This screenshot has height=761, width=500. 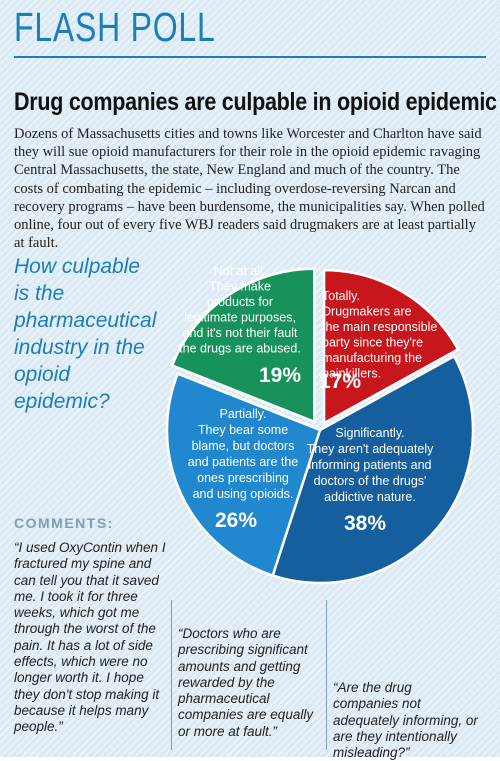 I want to click on slice-totally-percent: 17%, so click(x=340, y=381).